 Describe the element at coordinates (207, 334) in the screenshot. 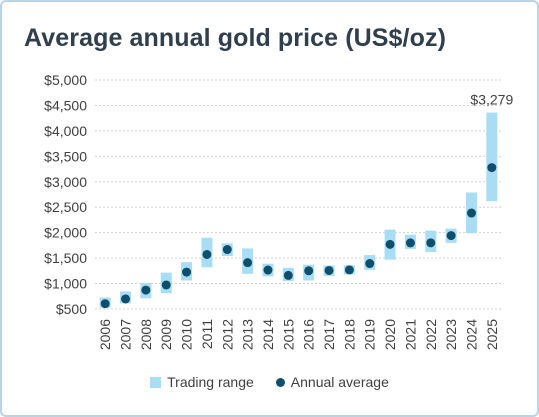

I see `x-tick-label: 2011` at that location.